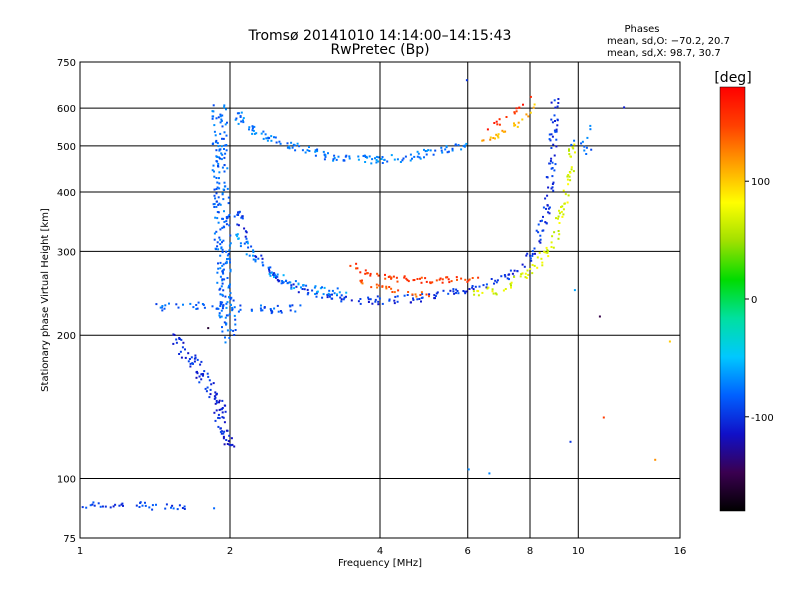 Image resolution: width=800 pixels, height=600 pixels. What do you see at coordinates (668, 41) in the screenshot?
I see `stats-o-mode: mean, sd,O: −70.2, 20.7` at bounding box center [668, 41].